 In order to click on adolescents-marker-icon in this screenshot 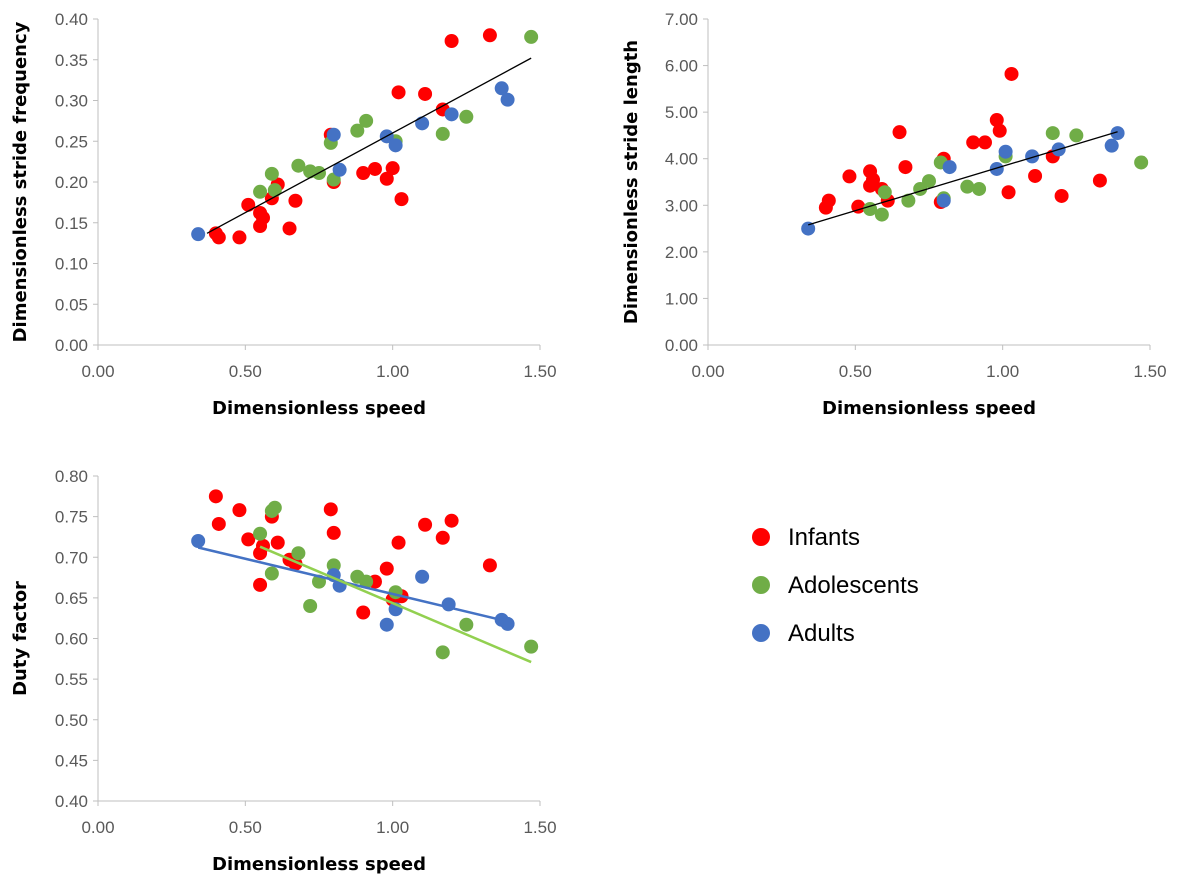, I will do `click(761, 585)`.